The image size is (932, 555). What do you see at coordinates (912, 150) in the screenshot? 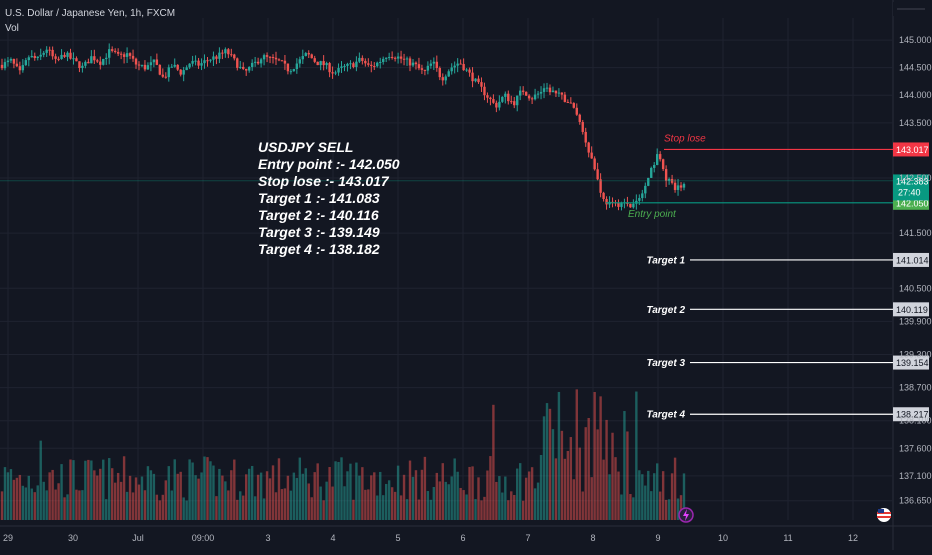
I see `level-price-label: 143.017` at bounding box center [912, 150].